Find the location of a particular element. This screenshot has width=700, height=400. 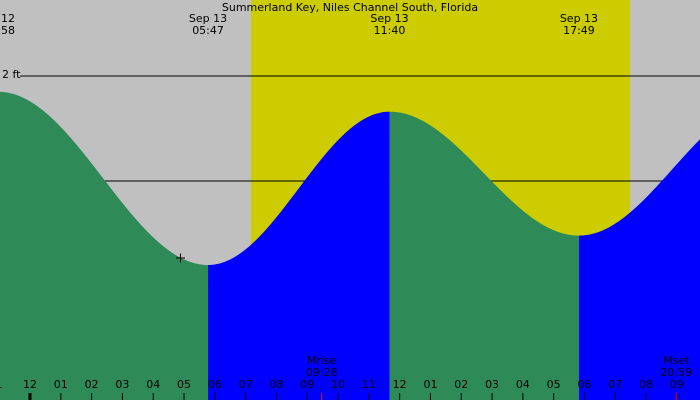

tide-time: 05:47 is located at coordinates (208, 30).